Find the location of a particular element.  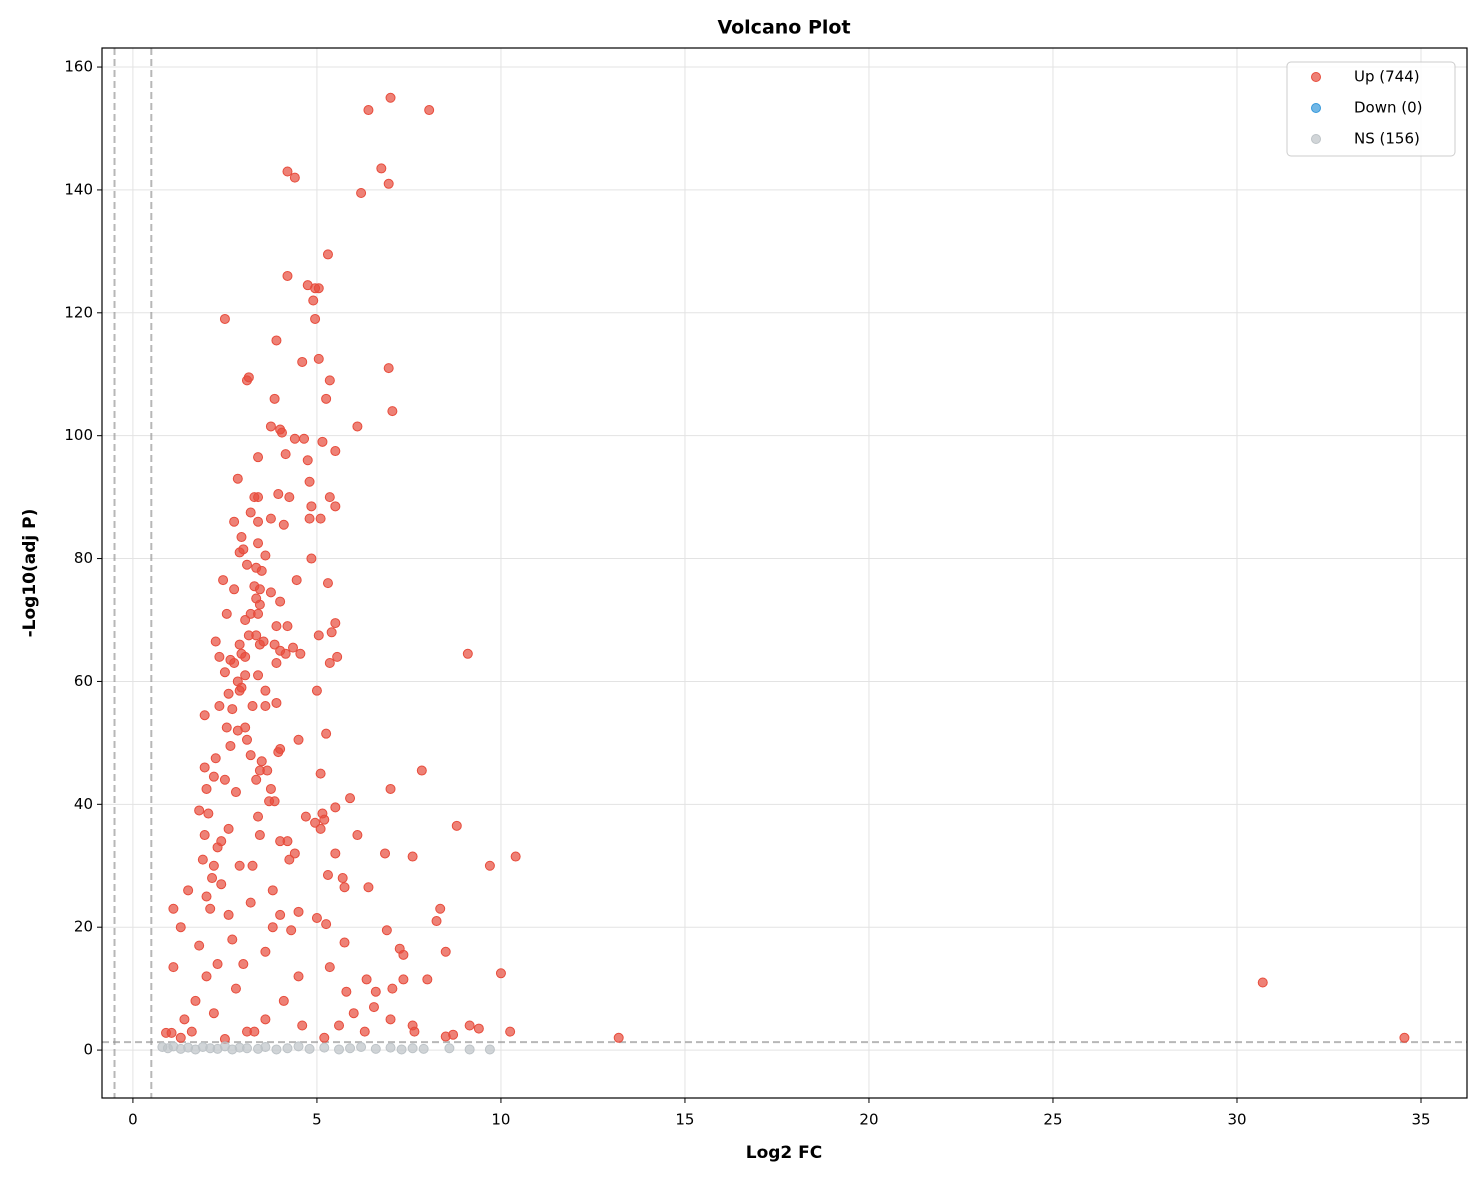

x-tick-label: 25 is located at coordinates (1052, 1120).